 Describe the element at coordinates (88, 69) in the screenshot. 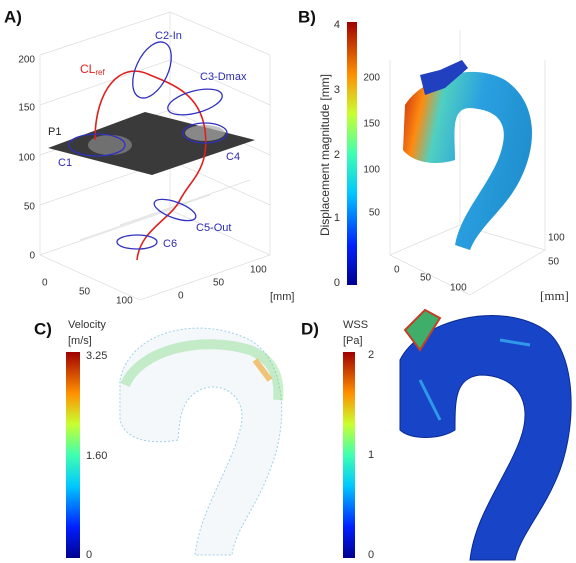

I see `centerline-main: CL` at that location.